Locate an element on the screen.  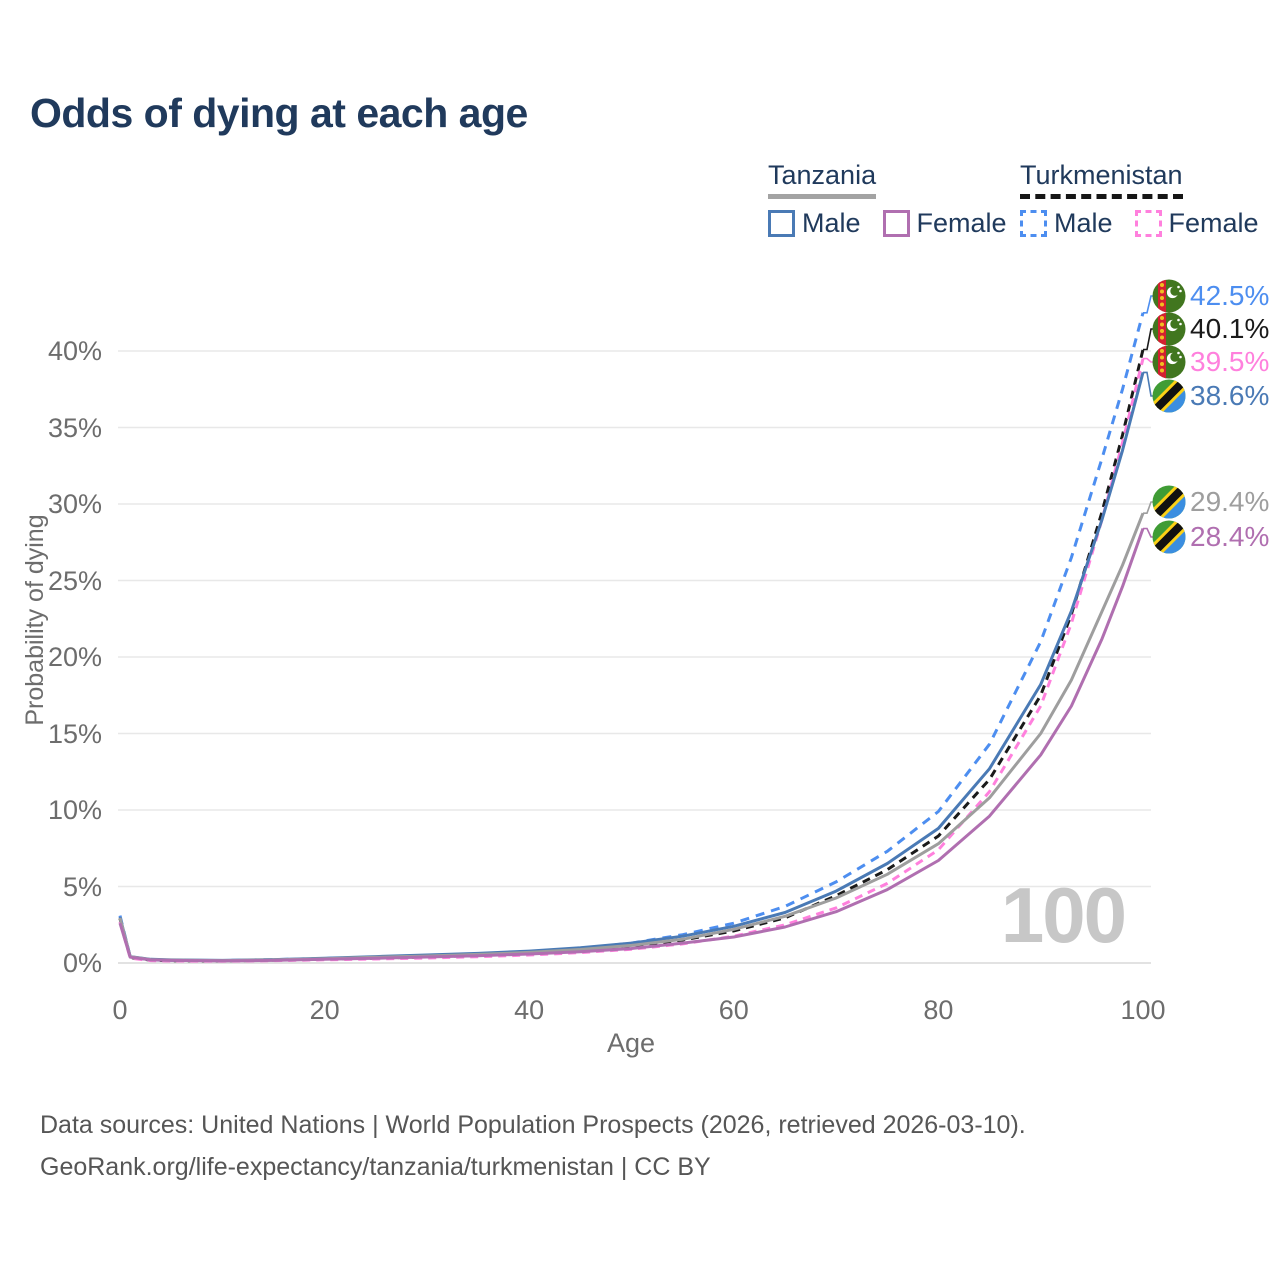
turkmenistan-male-swatch-icon is located at coordinates (1033, 223).